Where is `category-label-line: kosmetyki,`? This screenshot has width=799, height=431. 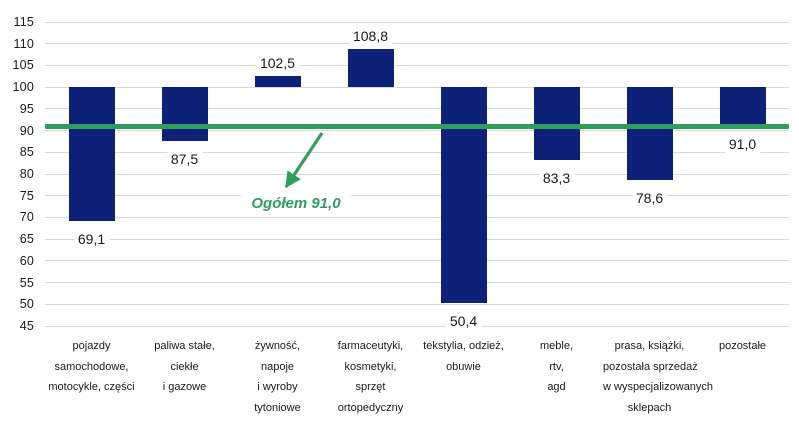 category-label-line: kosmetyki, is located at coordinates (370, 366).